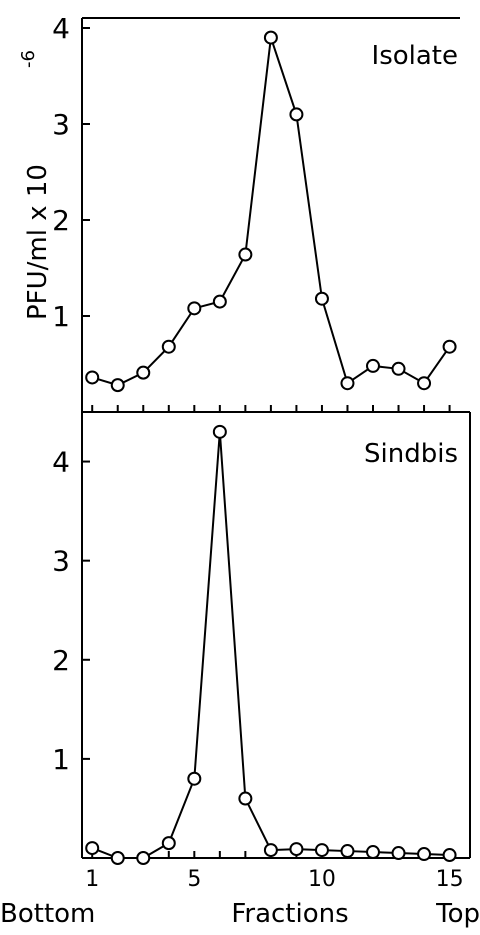 This screenshot has width=480, height=935. I want to click on x-tick-label: 15, so click(450, 879).